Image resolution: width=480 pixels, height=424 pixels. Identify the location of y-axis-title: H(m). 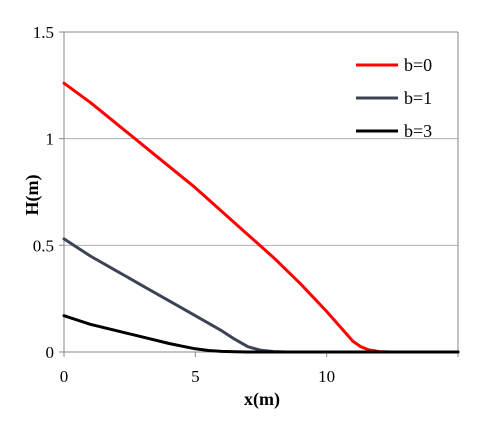
(32, 195).